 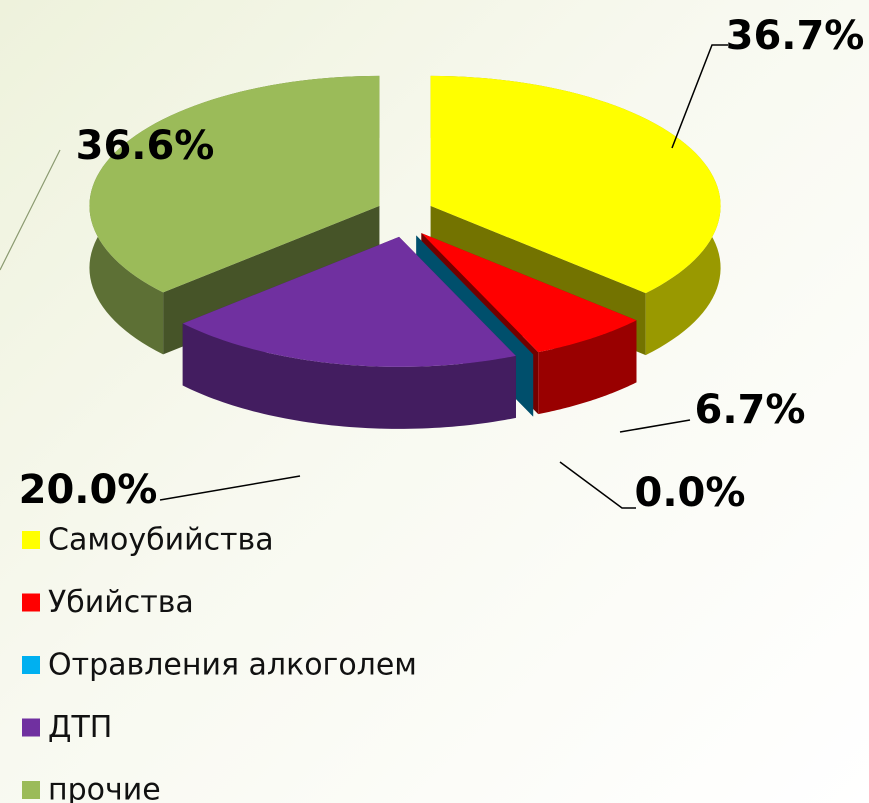 I want to click on decor-line, so click(x=30, y=210).